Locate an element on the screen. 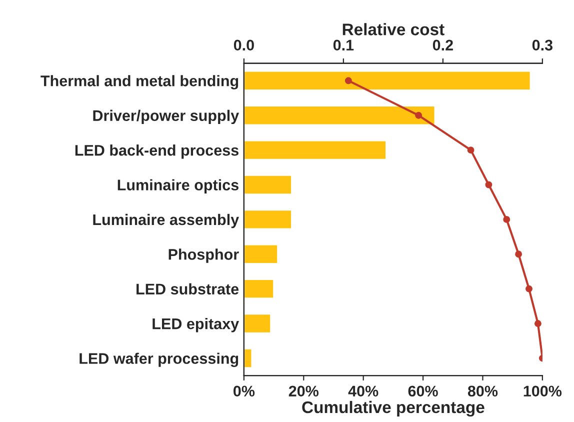  x-tick-label: 0% is located at coordinates (244, 391).